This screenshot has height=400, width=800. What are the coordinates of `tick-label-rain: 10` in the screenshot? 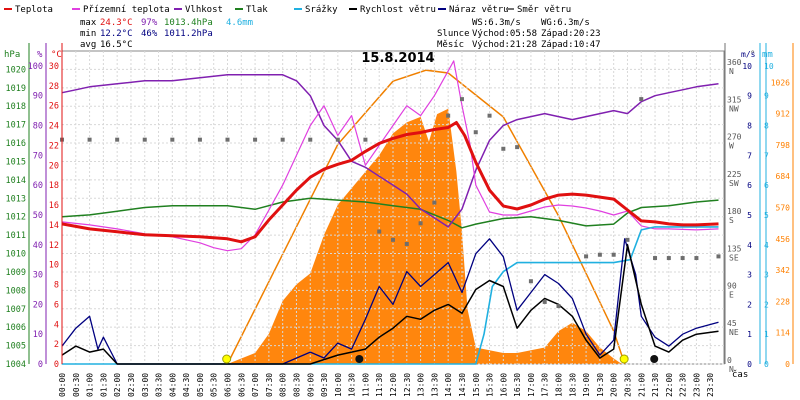 It's located at (769, 66).